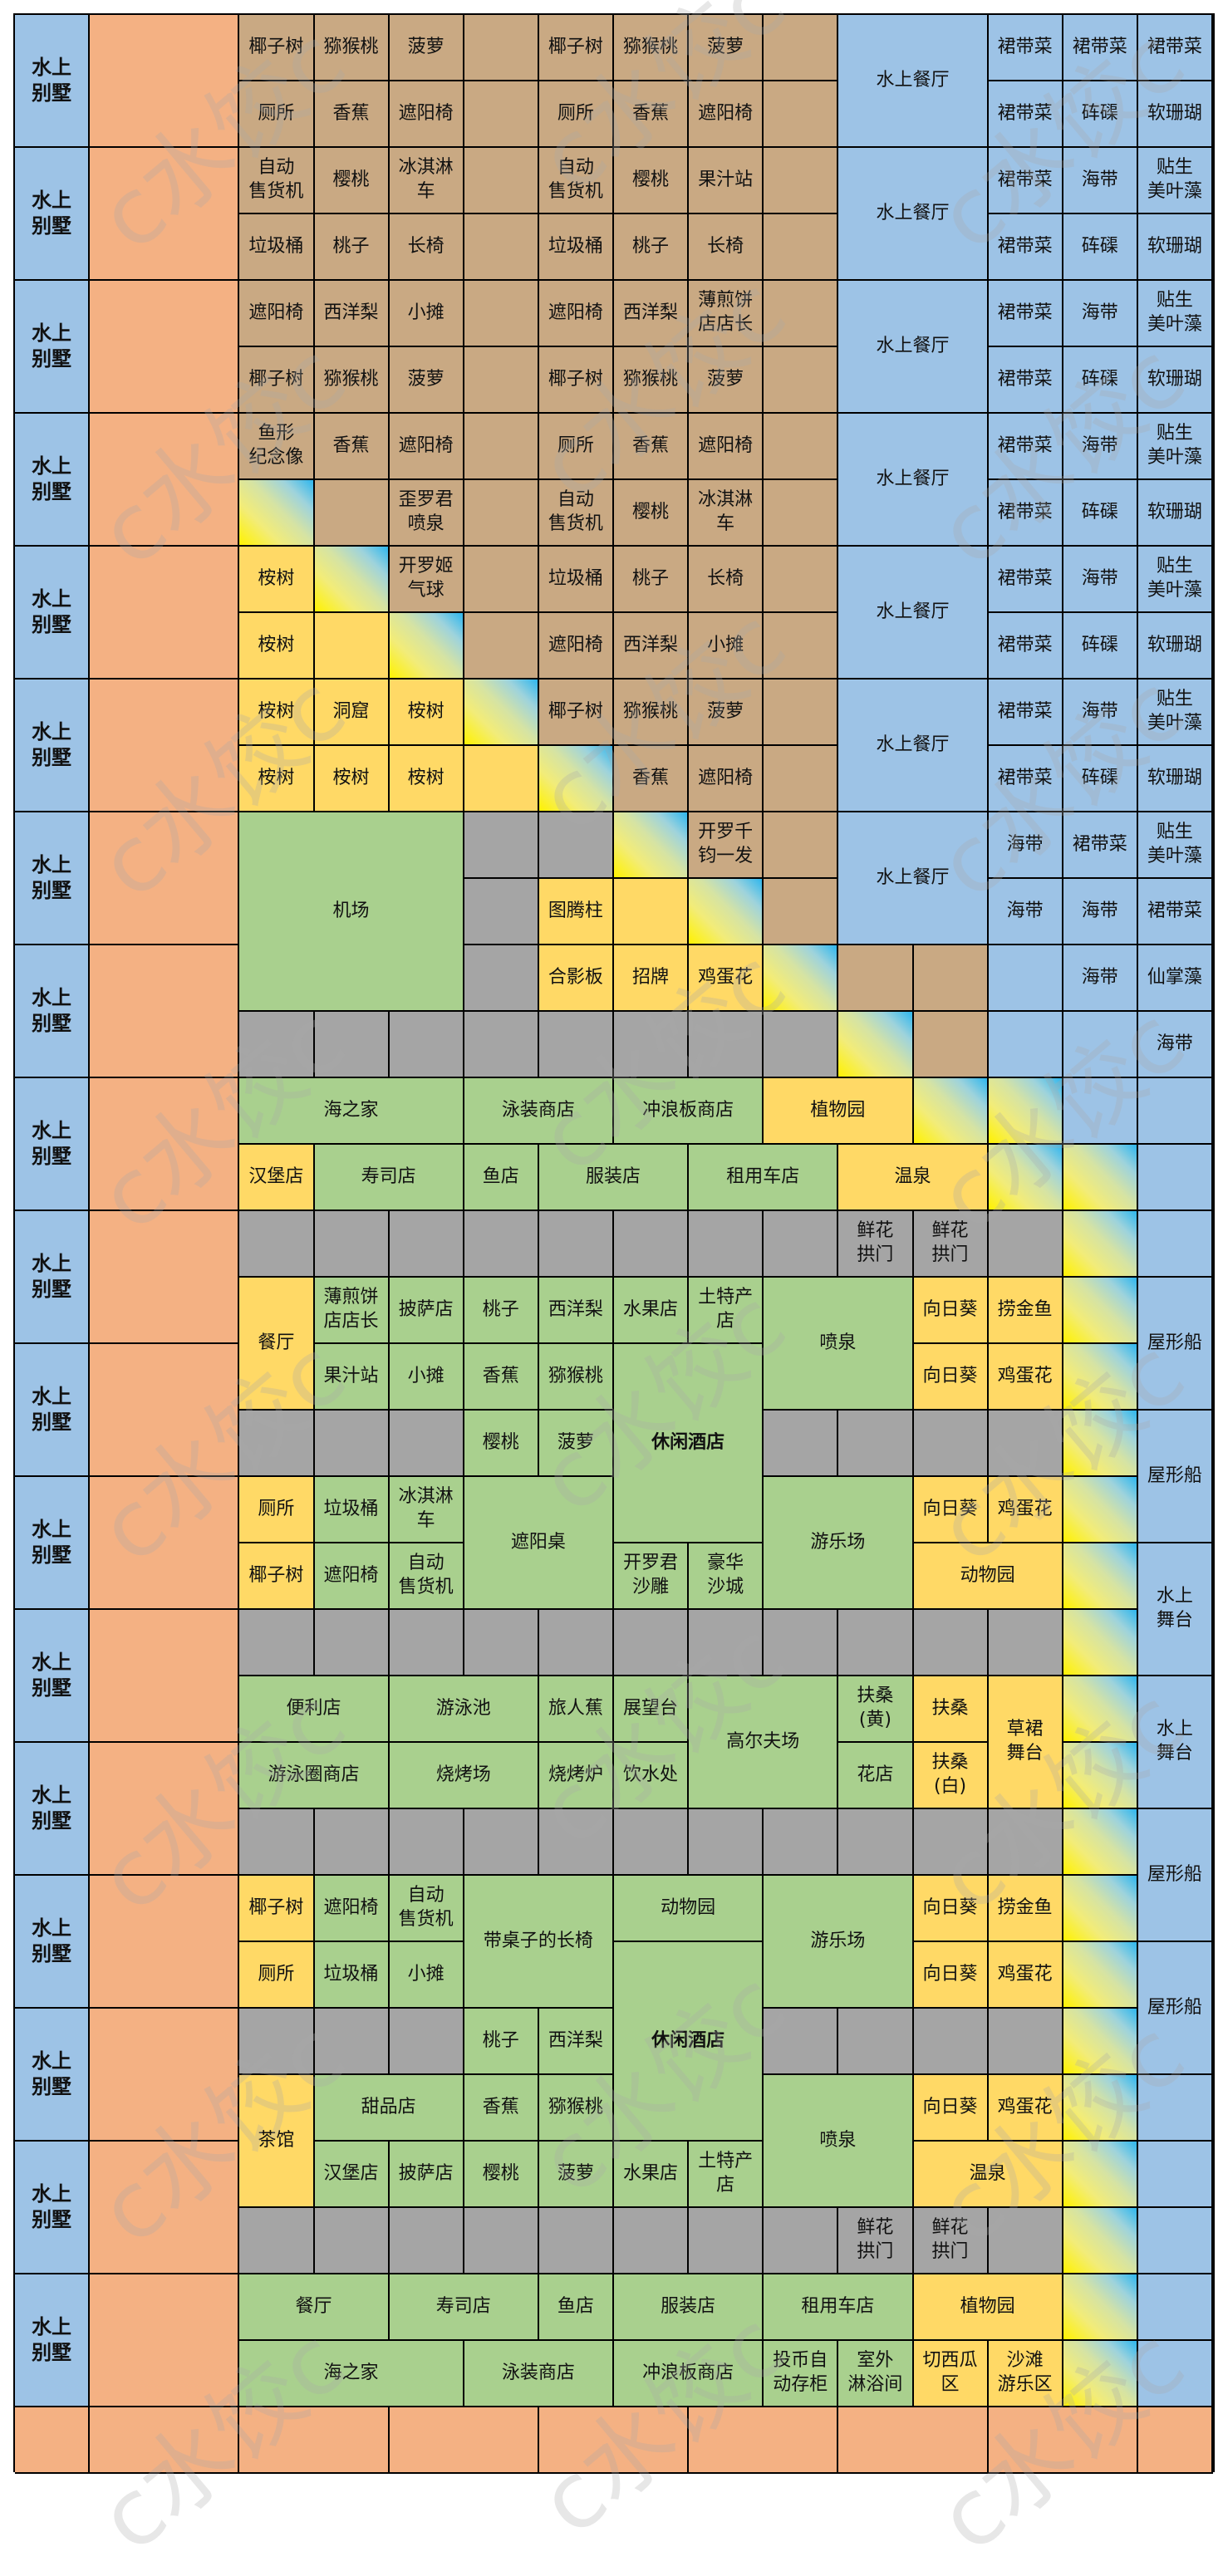 The width and height of the screenshot is (1223, 2576). What do you see at coordinates (1025, 1909) in the screenshot?
I see `facility-cell: 捞金鱼` at bounding box center [1025, 1909].